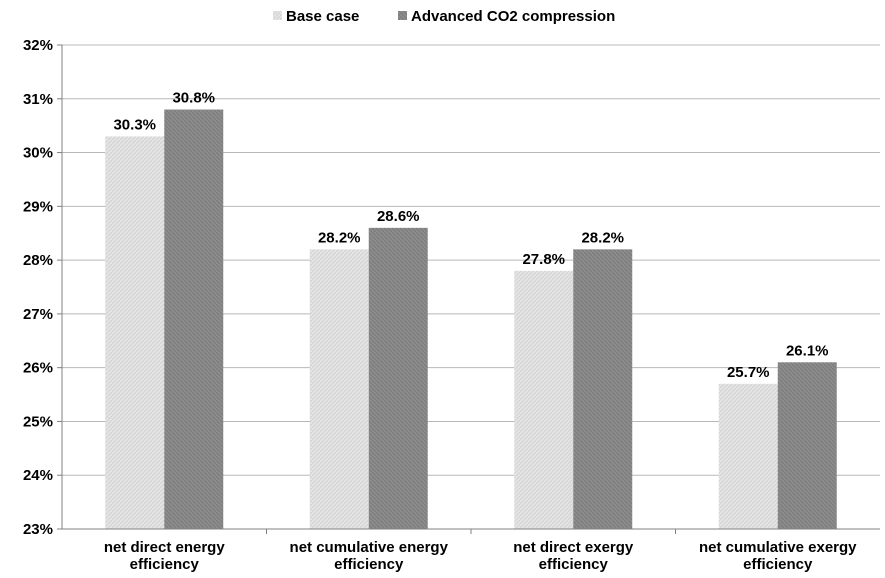 Image resolution: width=885 pixels, height=578 pixels. What do you see at coordinates (38, 421) in the screenshot?
I see `y-tick-label: 25%` at bounding box center [38, 421].